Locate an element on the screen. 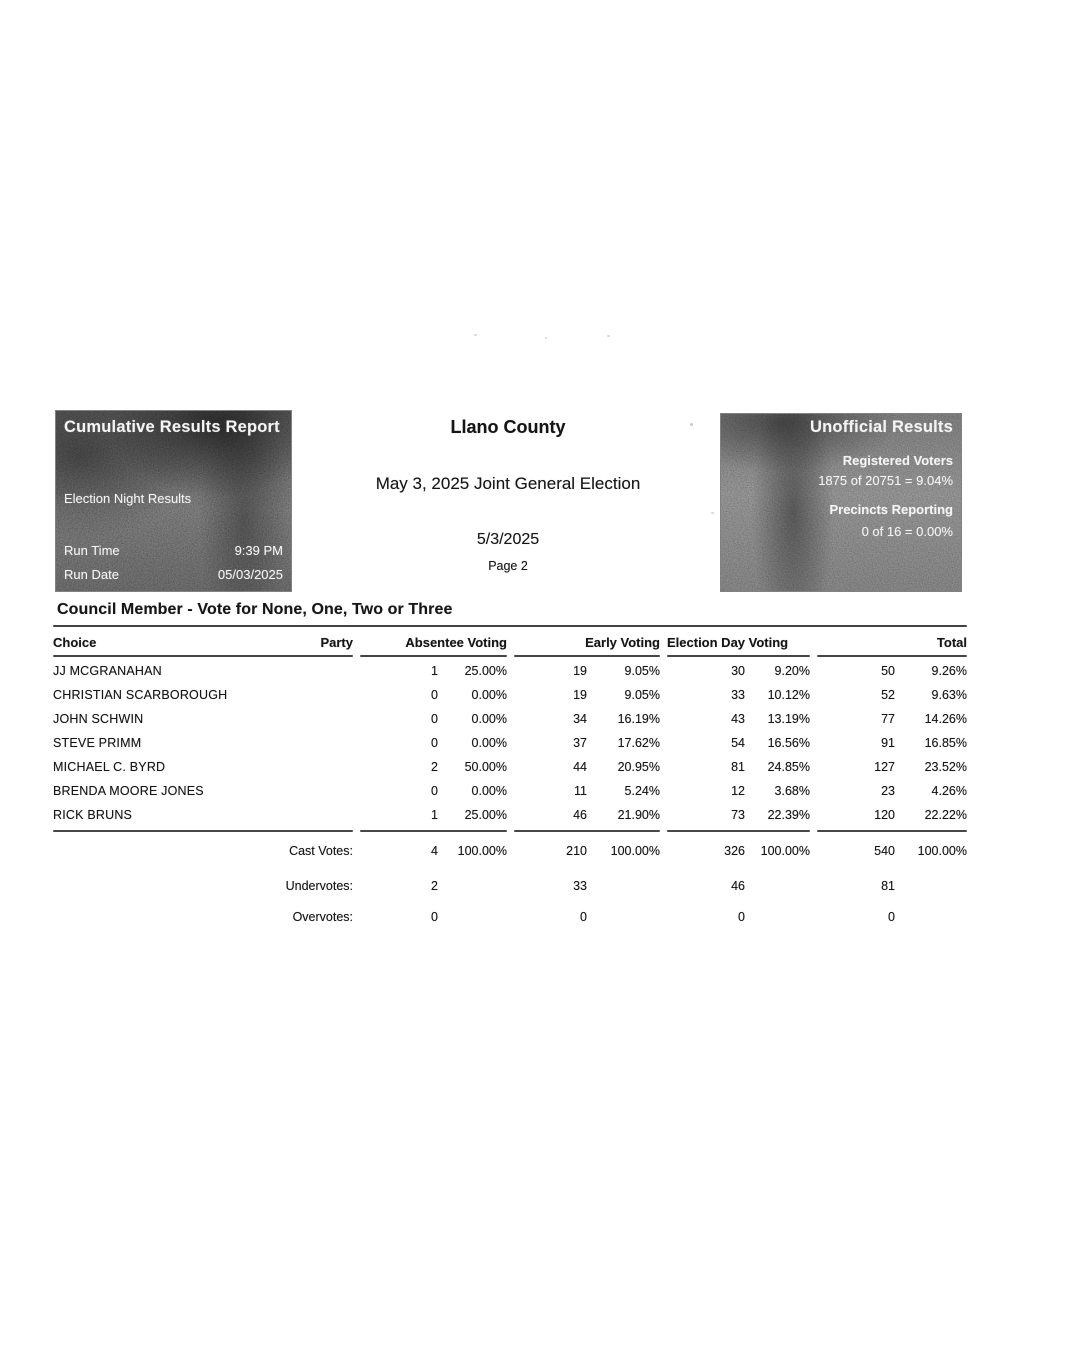  run-time-row: Run Time 9:39 PM is located at coordinates (173, 550).